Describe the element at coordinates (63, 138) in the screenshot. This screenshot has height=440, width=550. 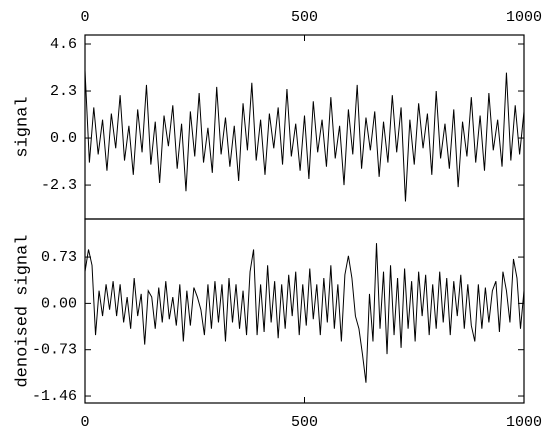
I see `y-tick-label: 0.0` at that location.